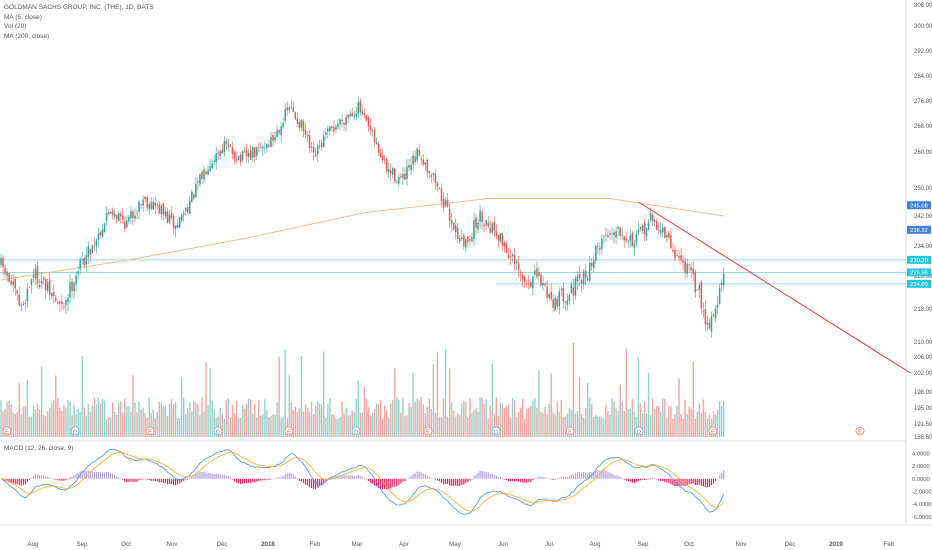 The image size is (932, 550). What do you see at coordinates (27, 36) in the screenshot?
I see `indicator-ma200: MA (200, close)` at bounding box center [27, 36].